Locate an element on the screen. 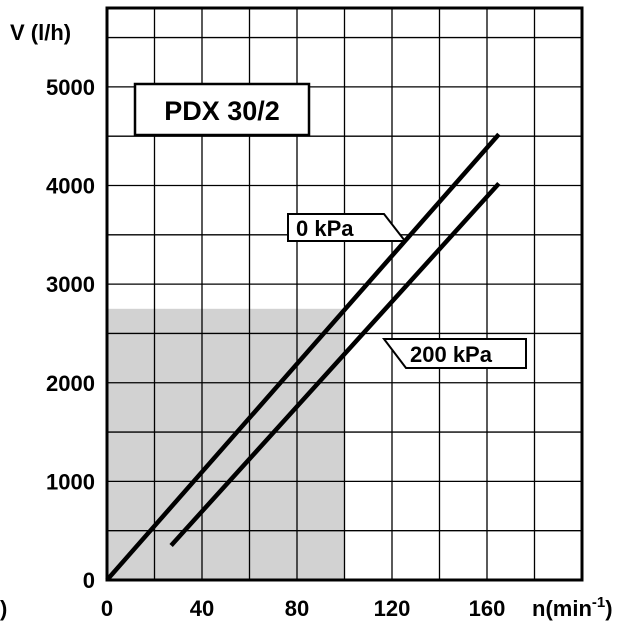 The height and width of the screenshot is (624, 641). y-tick-label: 0 is located at coordinates (89, 580).